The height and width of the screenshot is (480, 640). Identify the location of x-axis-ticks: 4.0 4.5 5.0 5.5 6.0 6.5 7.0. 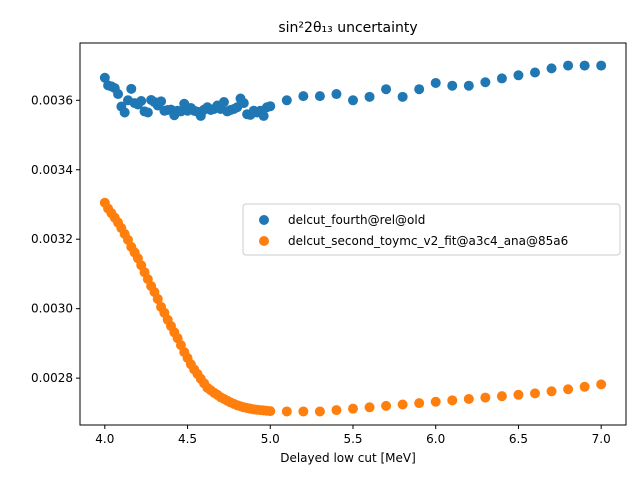
(353, 435).